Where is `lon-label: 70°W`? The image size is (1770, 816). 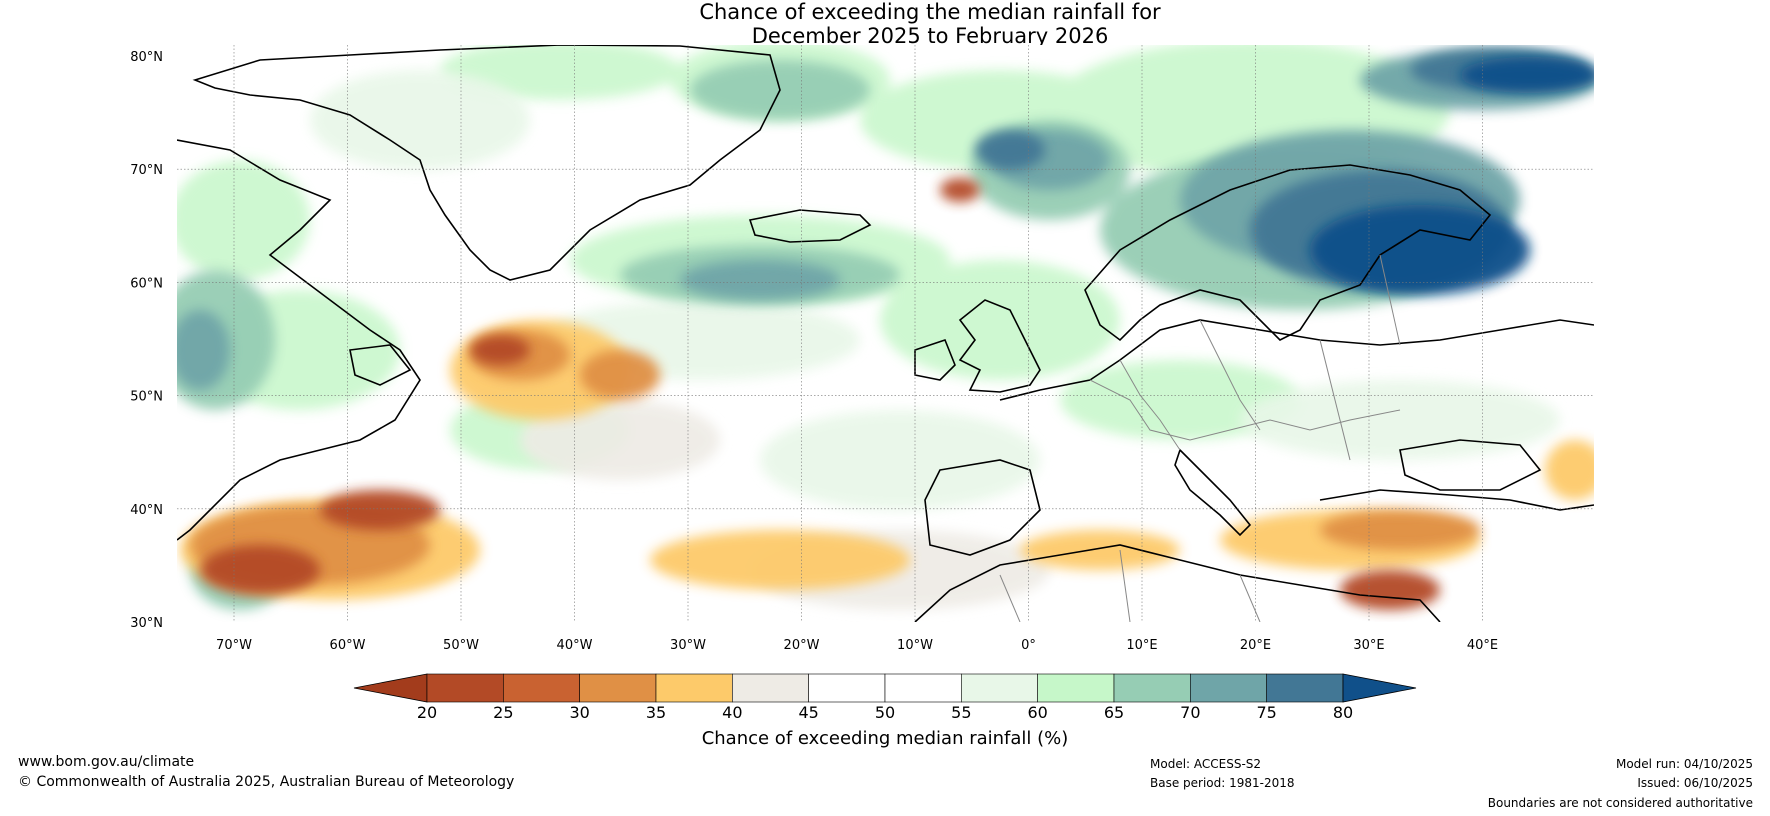
lon-label: 70°W is located at coordinates (234, 645).